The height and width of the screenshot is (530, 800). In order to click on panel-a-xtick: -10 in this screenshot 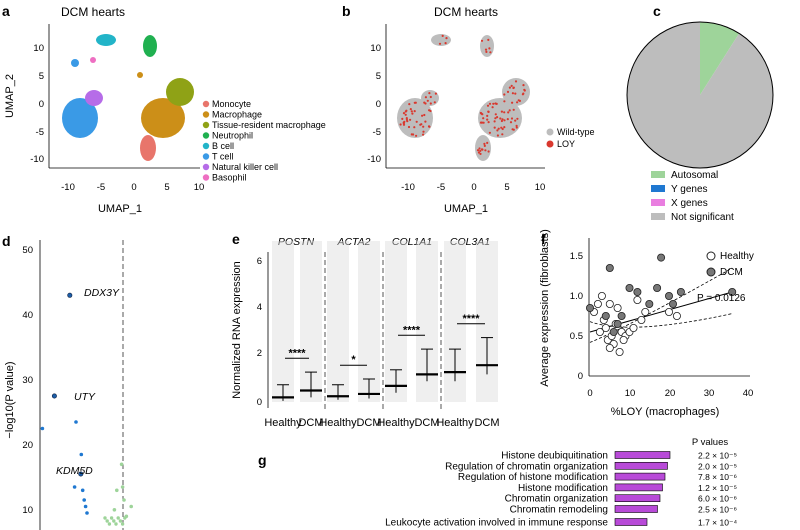, I will do `click(68, 187)`.